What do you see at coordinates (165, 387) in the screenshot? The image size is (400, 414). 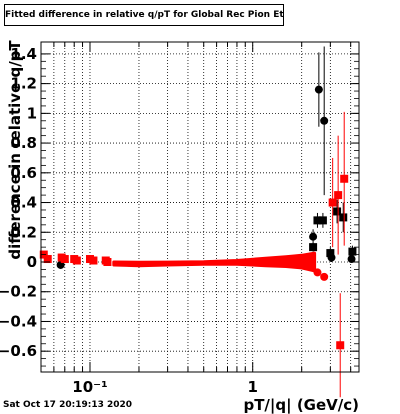 I see `x-tick-labels: 10⁻¹ 1` at bounding box center [165, 387].